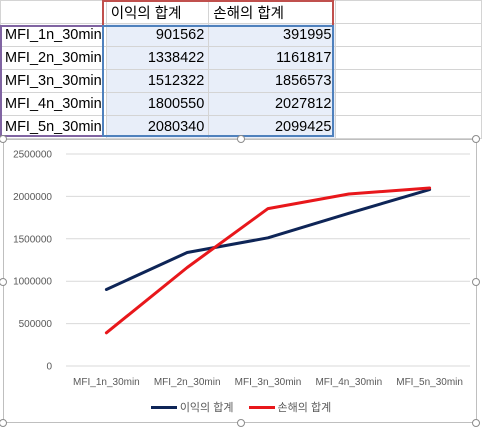  I want to click on loss-cell: 2027812, so click(272, 104).